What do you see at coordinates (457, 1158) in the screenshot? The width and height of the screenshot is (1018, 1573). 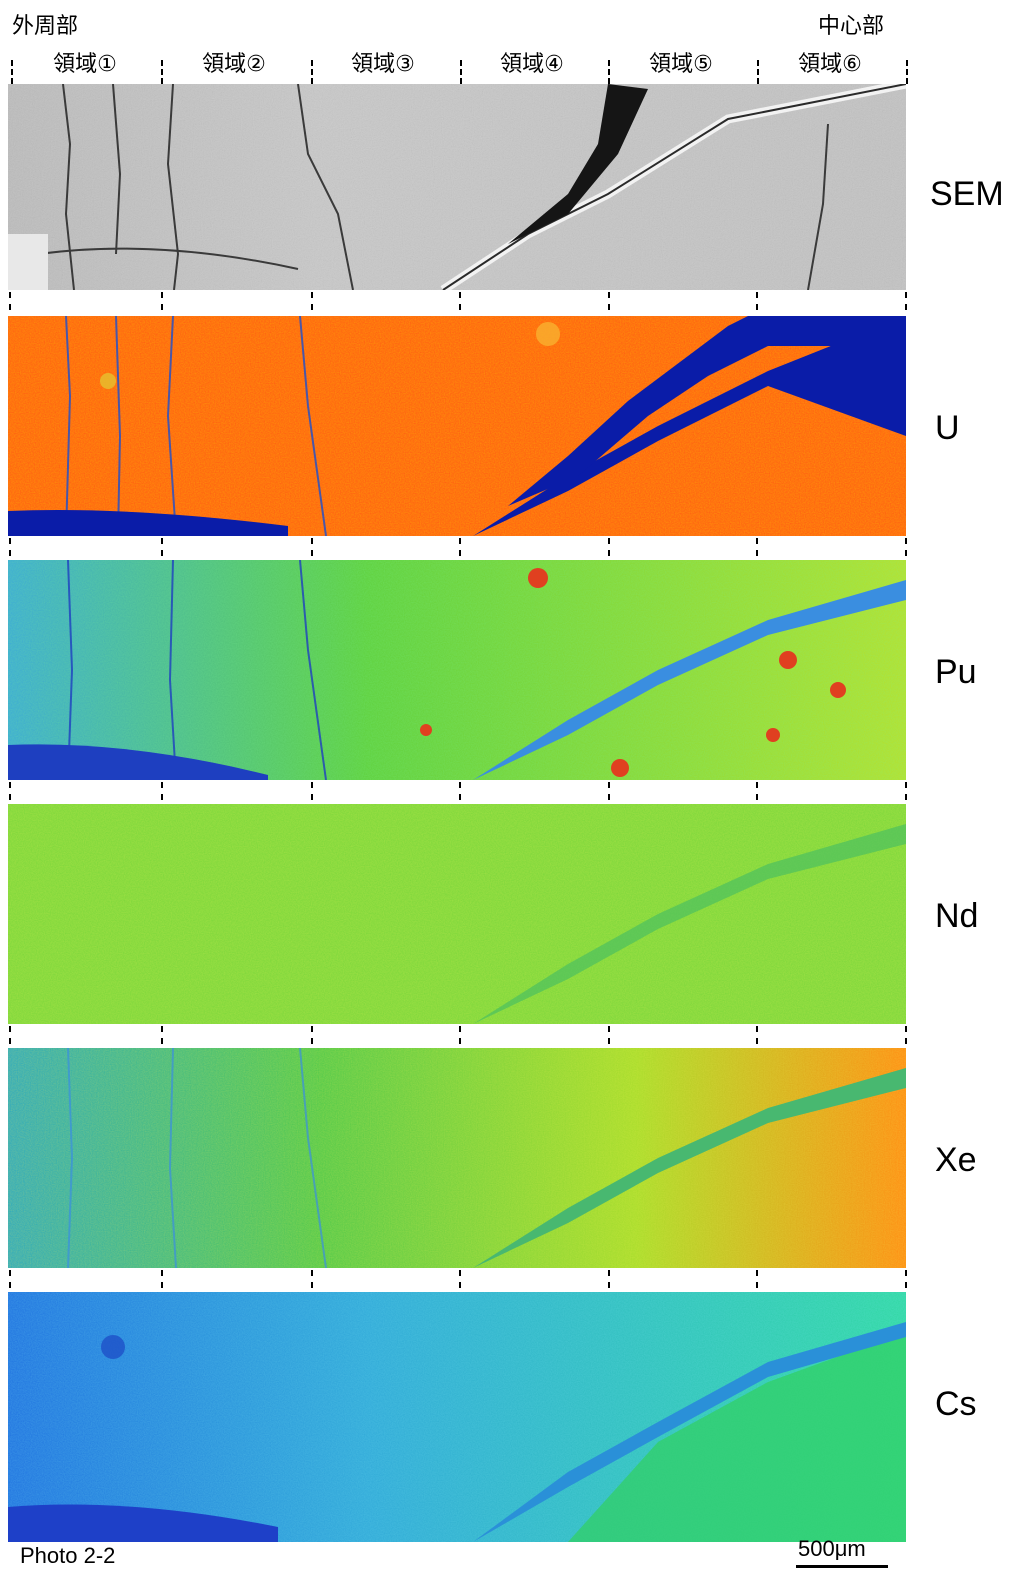 I see `xe-map-panel` at bounding box center [457, 1158].